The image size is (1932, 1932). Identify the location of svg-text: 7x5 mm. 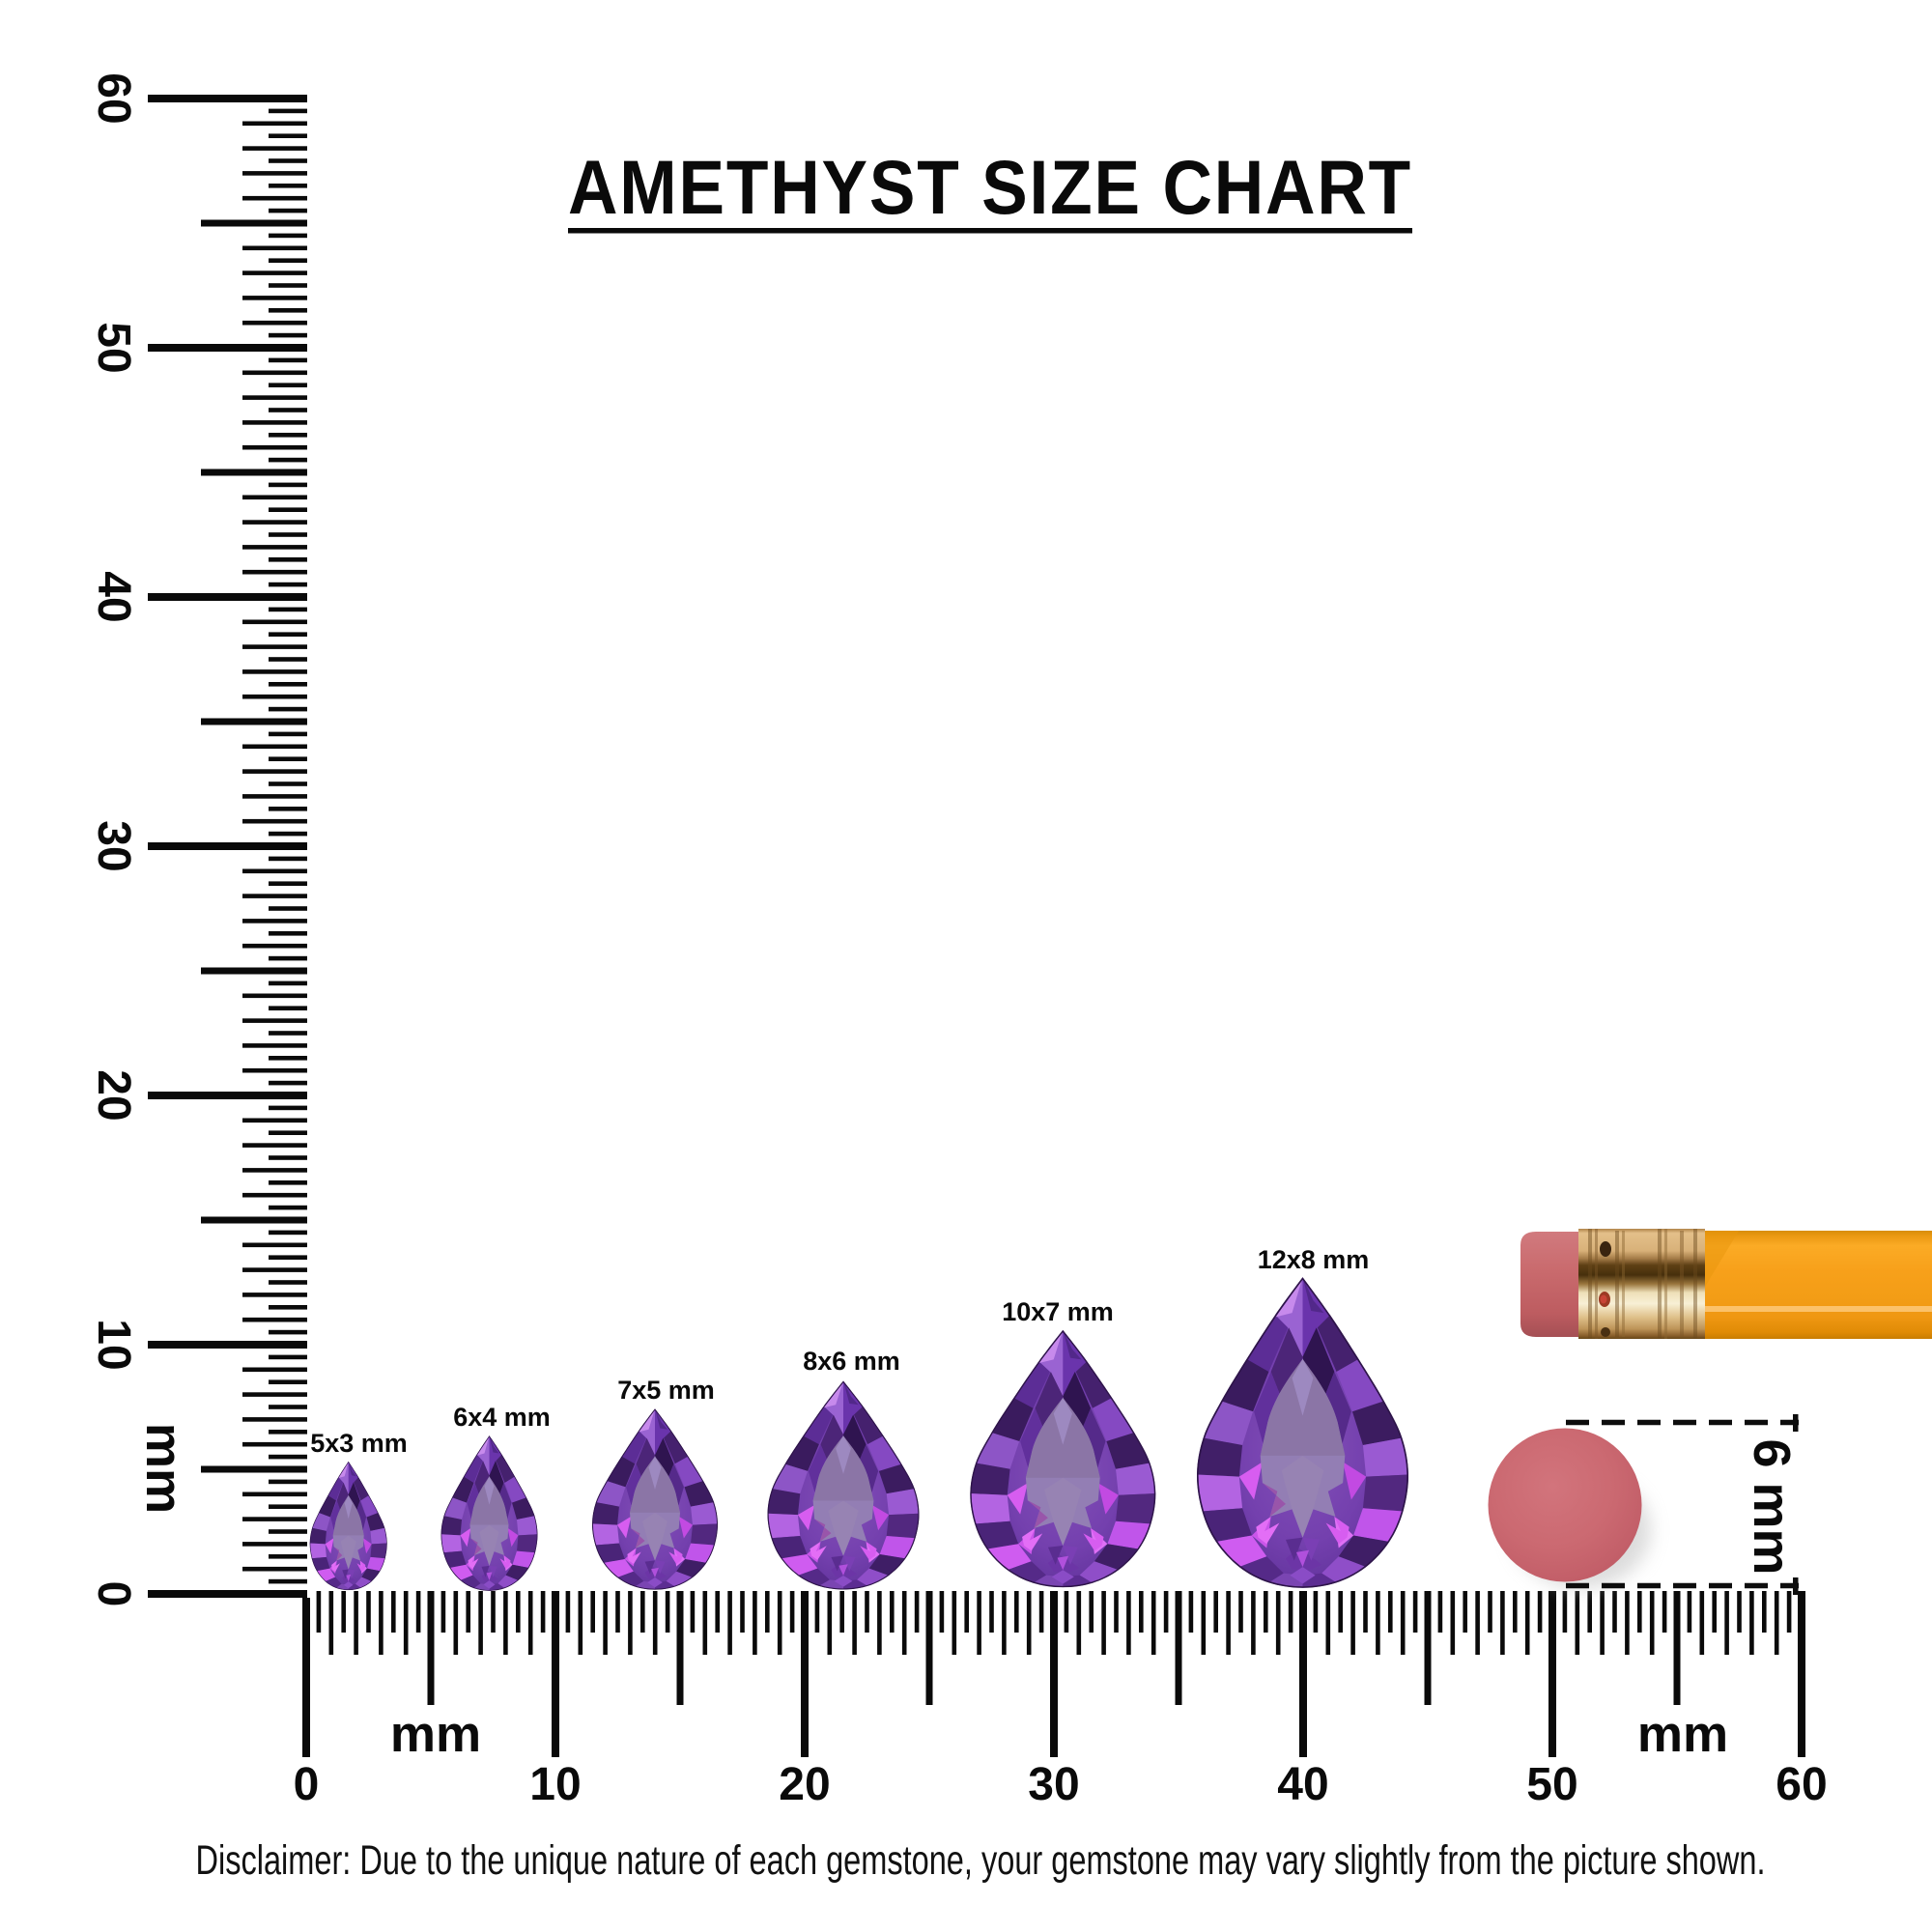
(666, 1390).